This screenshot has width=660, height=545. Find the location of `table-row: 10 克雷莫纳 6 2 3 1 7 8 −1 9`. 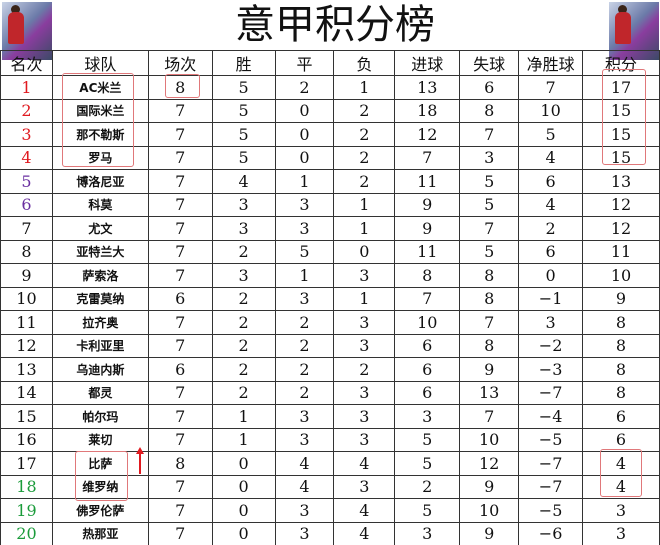

table-row: 10 克雷莫纳 6 2 3 1 7 8 −1 9 is located at coordinates (330, 298).